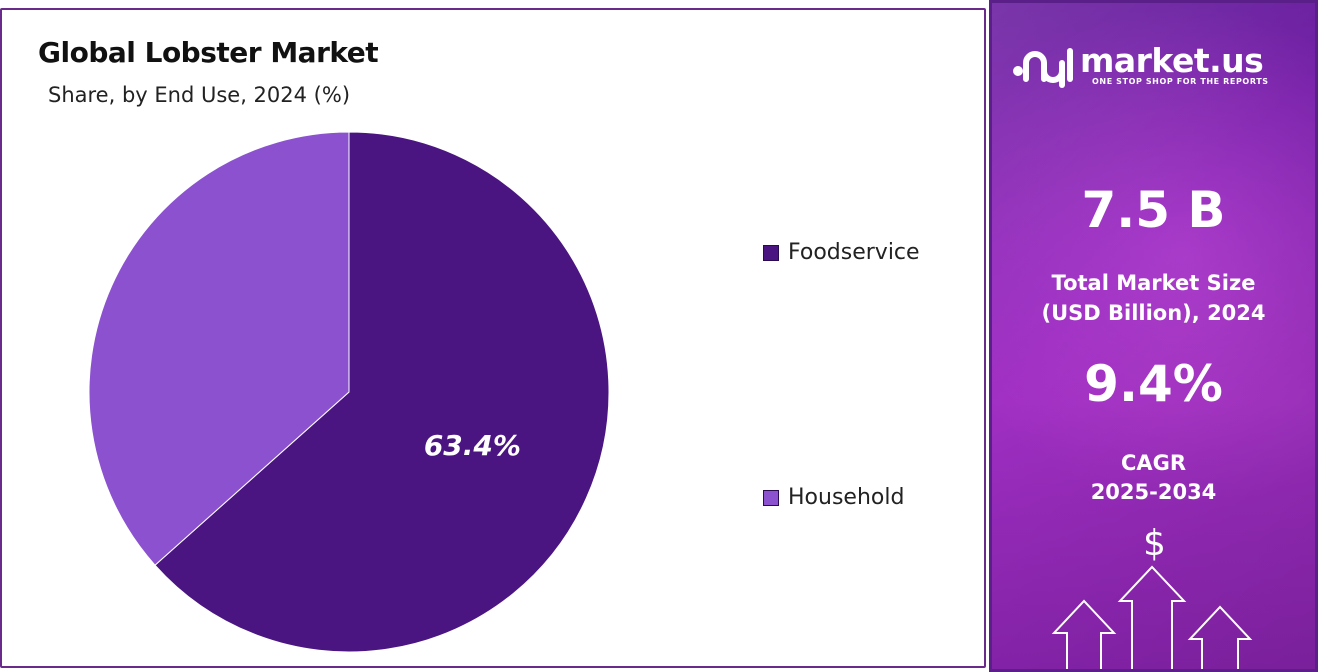 This screenshot has width=1318, height=672. What do you see at coordinates (771, 497) in the screenshot?
I see `legend-swatch-household` at bounding box center [771, 497].